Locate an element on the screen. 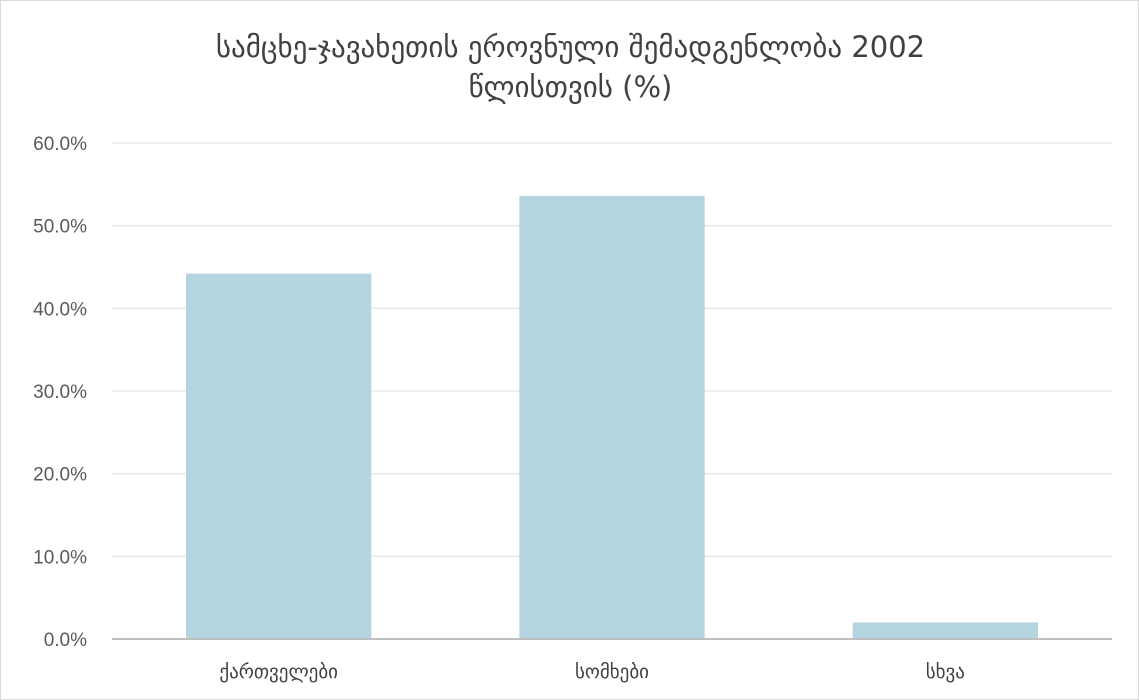 The height and width of the screenshot is (700, 1139). y-tick-label: 50.0% is located at coordinates (60, 227).